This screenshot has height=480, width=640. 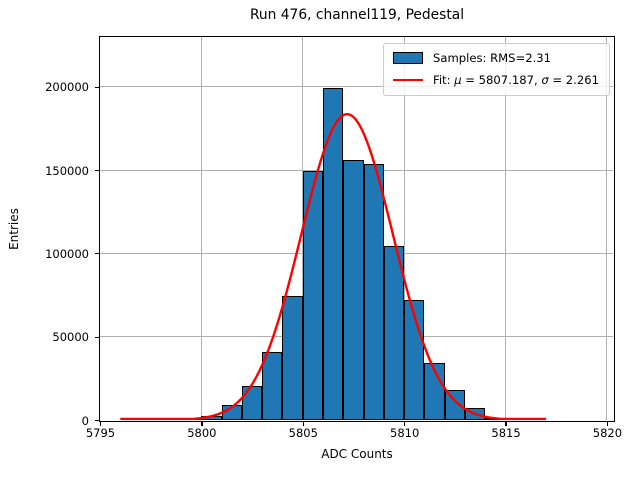 What do you see at coordinates (444, 80) in the screenshot?
I see `fit-label-prefix: Fit:` at bounding box center [444, 80].